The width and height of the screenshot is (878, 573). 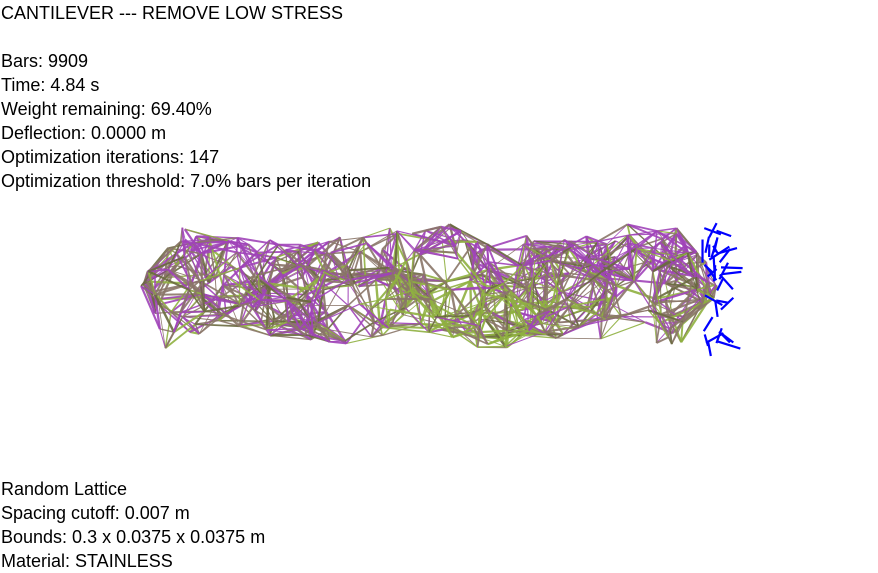 I want to click on blue-support-arrows-icon, so click(x=722, y=289).